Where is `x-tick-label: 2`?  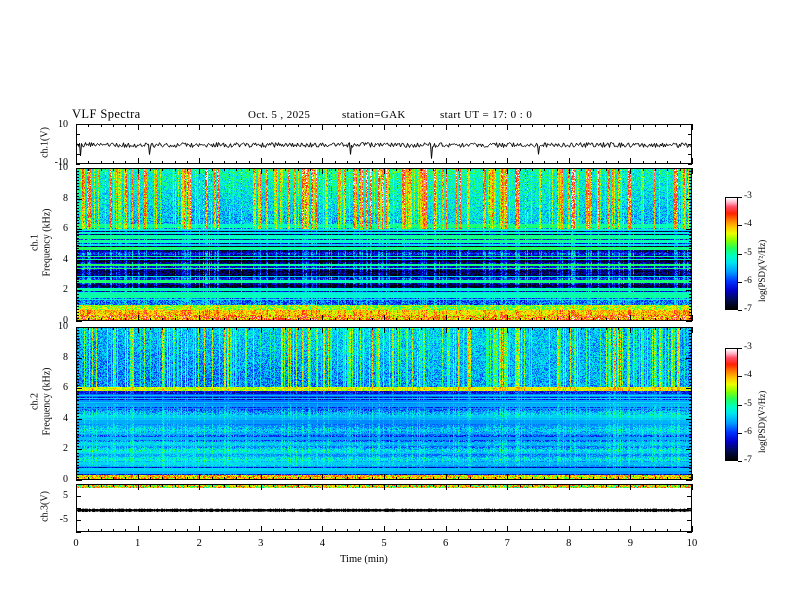
x-tick-label: 2 is located at coordinates (199, 543).